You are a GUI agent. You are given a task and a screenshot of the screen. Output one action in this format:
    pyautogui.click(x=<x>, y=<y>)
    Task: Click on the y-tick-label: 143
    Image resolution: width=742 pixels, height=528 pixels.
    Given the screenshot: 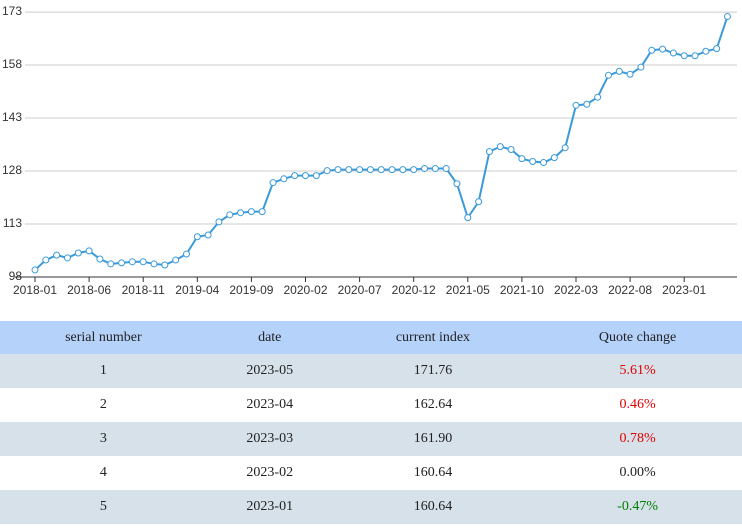 What is the action you would take?
    pyautogui.click(x=12, y=117)
    